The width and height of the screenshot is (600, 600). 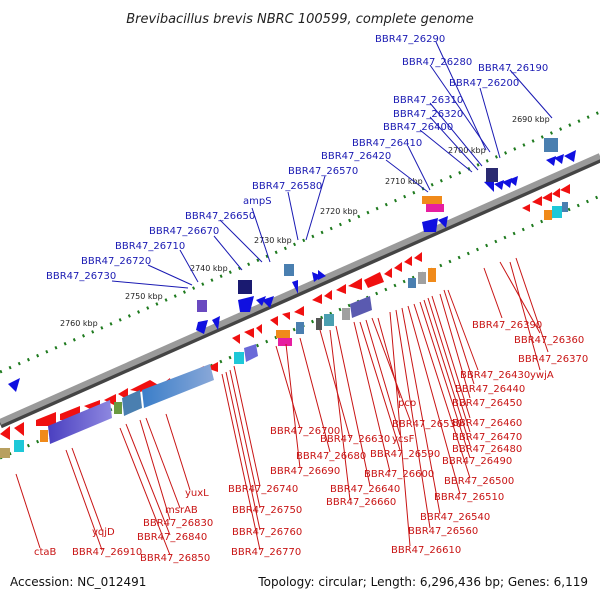 What do you see at coordinates (469, 497) in the screenshot?
I see `gene-label: BBR47_26510` at bounding box center [469, 497].